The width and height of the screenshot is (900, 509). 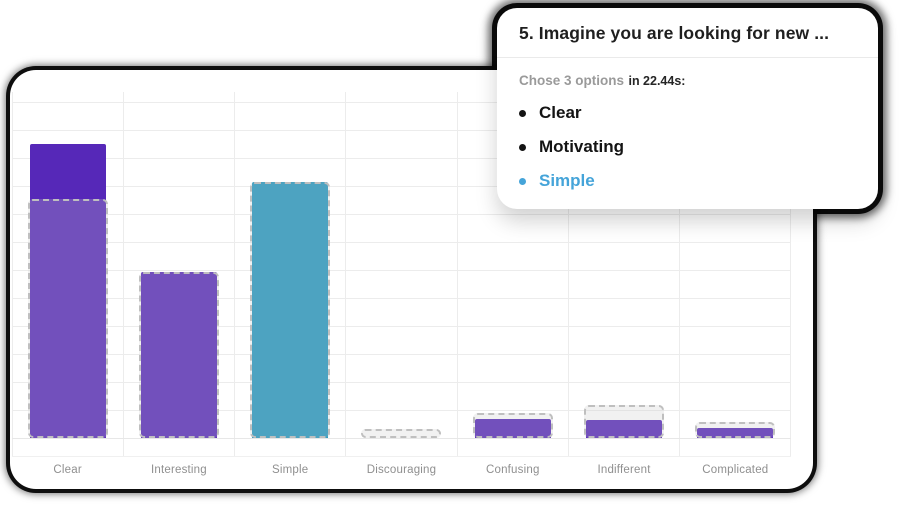 I want to click on bar-fill-indifferent, so click(x=623, y=429).